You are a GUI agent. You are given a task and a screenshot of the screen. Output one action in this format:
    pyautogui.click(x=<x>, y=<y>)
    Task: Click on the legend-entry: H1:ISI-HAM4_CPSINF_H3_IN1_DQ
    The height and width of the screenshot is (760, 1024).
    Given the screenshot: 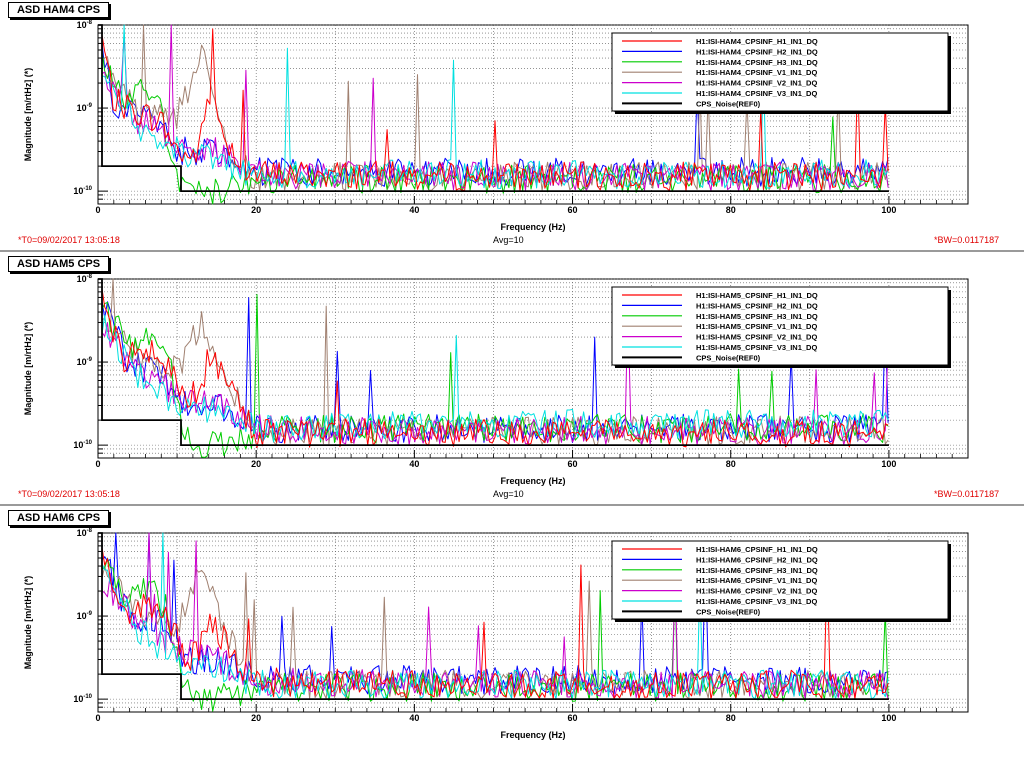 What is the action you would take?
    pyautogui.click(x=757, y=62)
    